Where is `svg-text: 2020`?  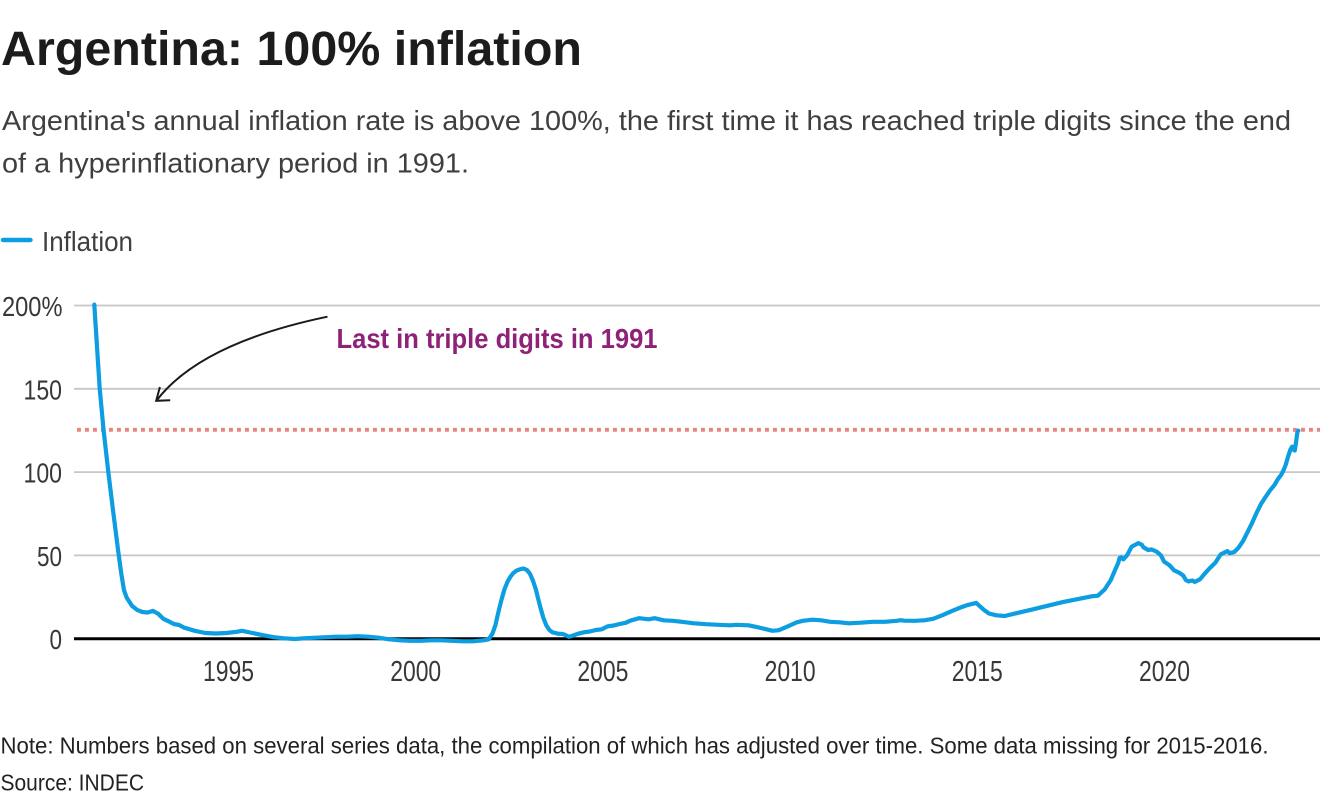
svg-text: 2020 is located at coordinates (1164, 672).